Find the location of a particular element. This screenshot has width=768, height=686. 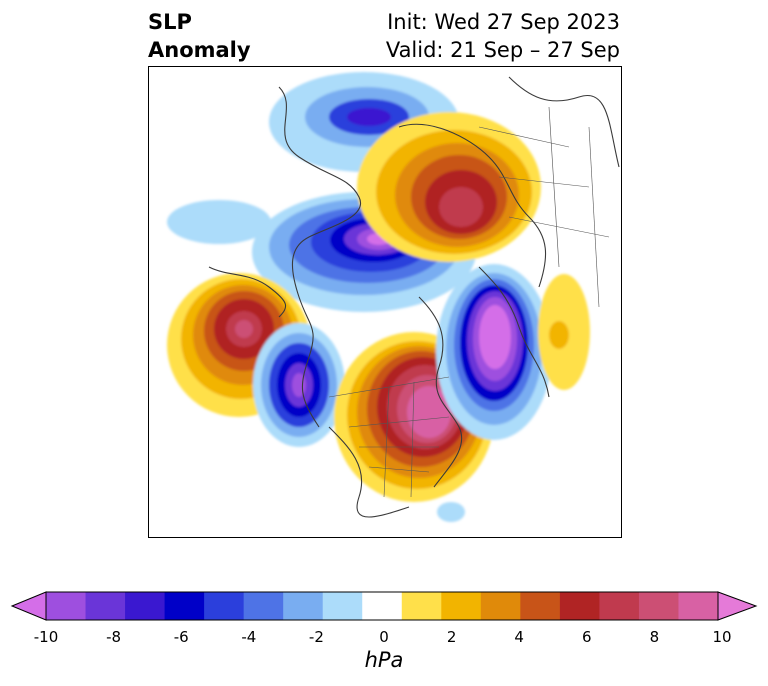

colorbar-extend-high is located at coordinates (737, 606).